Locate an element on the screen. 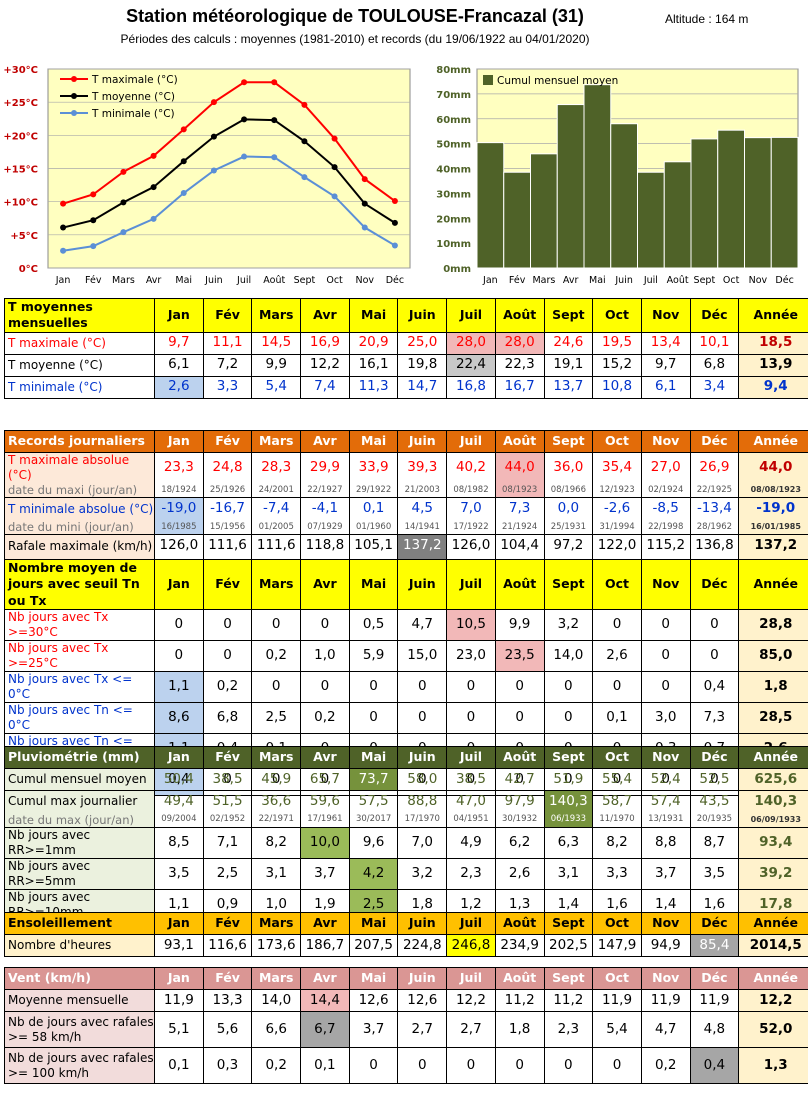 The height and width of the screenshot is (1095, 808). value-cell: 5,9 is located at coordinates (373, 655).